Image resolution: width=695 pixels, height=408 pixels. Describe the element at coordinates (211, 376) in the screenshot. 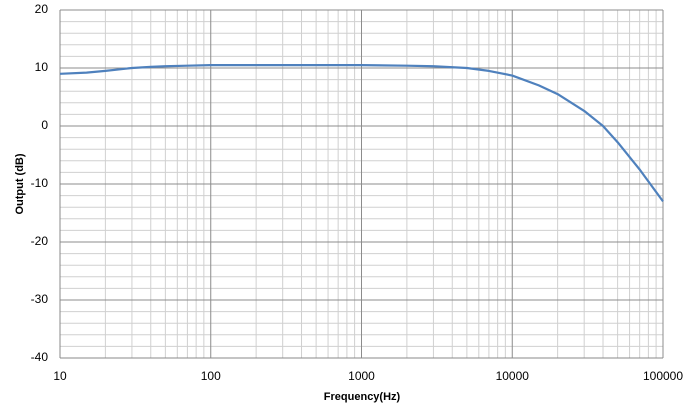

I see `x-tick-label: 100` at that location.